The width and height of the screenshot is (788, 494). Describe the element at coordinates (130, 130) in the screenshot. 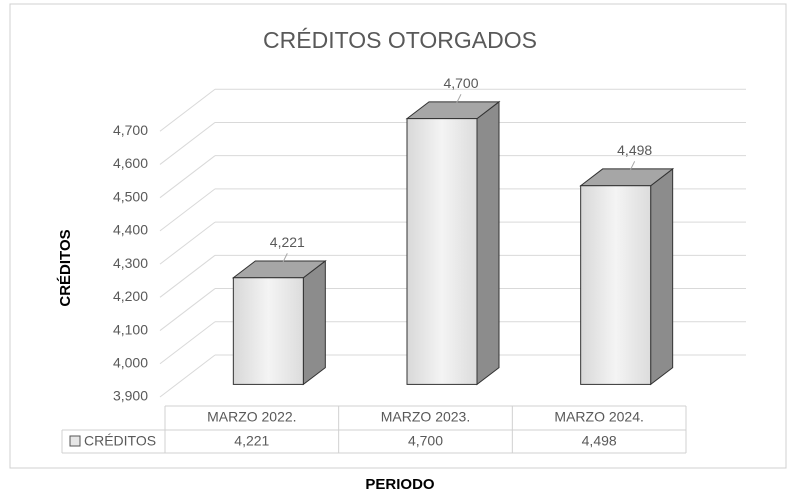

I see `y-tick-label: 4,700` at that location.